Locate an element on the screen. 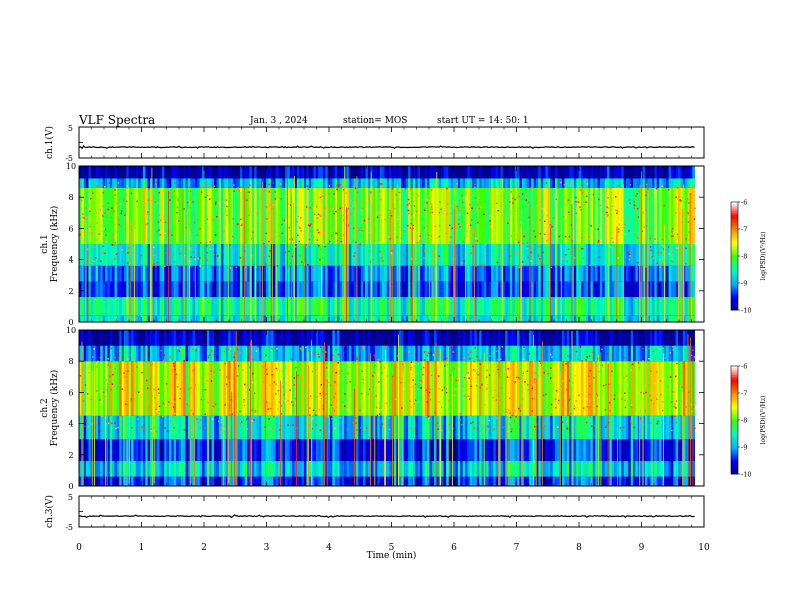 The height and width of the screenshot is (612, 792). y-axis-label: ch.1(V) is located at coordinates (49, 142).